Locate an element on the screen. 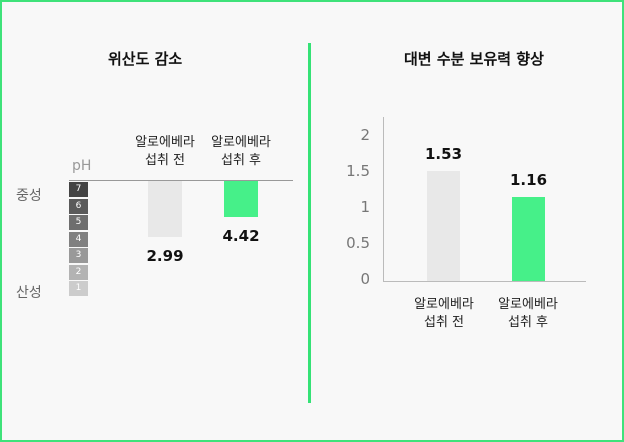  right-y-tick: 2 is located at coordinates (365, 135).